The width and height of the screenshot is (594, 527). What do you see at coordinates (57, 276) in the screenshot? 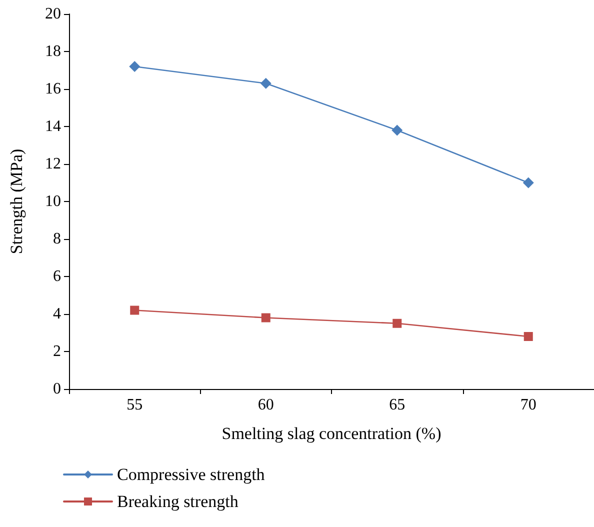
I see `y-tick-label: 6` at bounding box center [57, 276].